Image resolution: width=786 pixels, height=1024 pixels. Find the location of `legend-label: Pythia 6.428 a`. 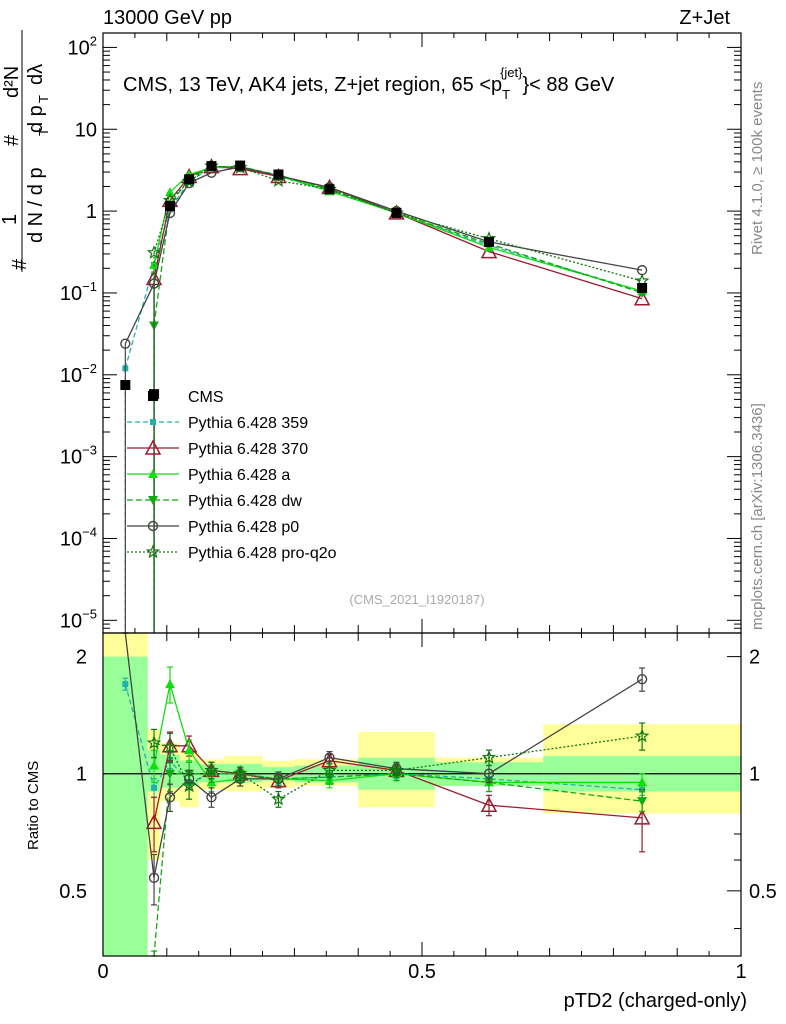

legend-label: Pythia 6.428 a is located at coordinates (239, 475).